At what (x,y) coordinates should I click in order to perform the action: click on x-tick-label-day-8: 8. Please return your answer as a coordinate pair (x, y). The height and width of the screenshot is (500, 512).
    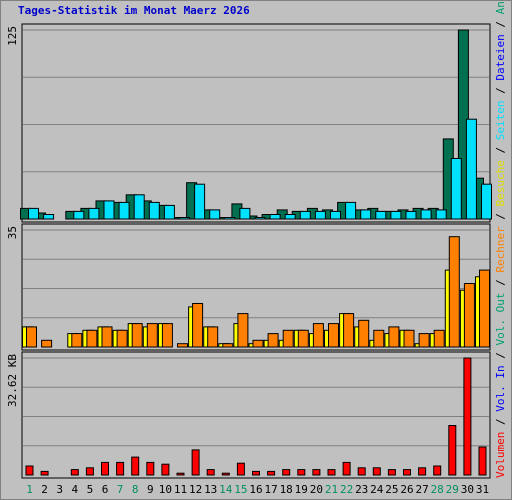
    Looking at the image, I should click on (135, 489).